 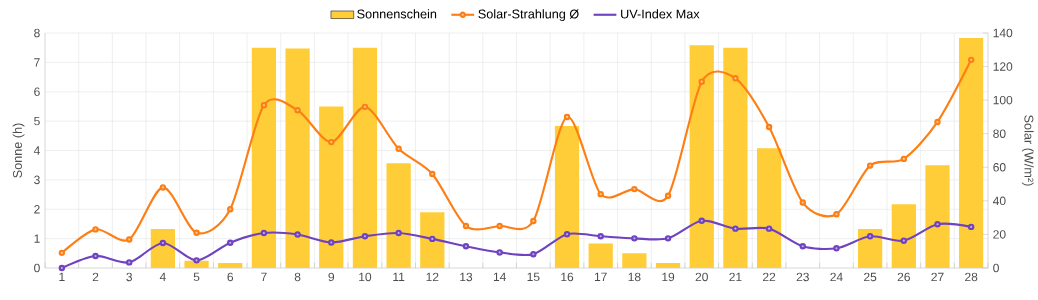 What do you see at coordinates (533, 277) in the screenshot?
I see `x-tick-label: 15` at bounding box center [533, 277].